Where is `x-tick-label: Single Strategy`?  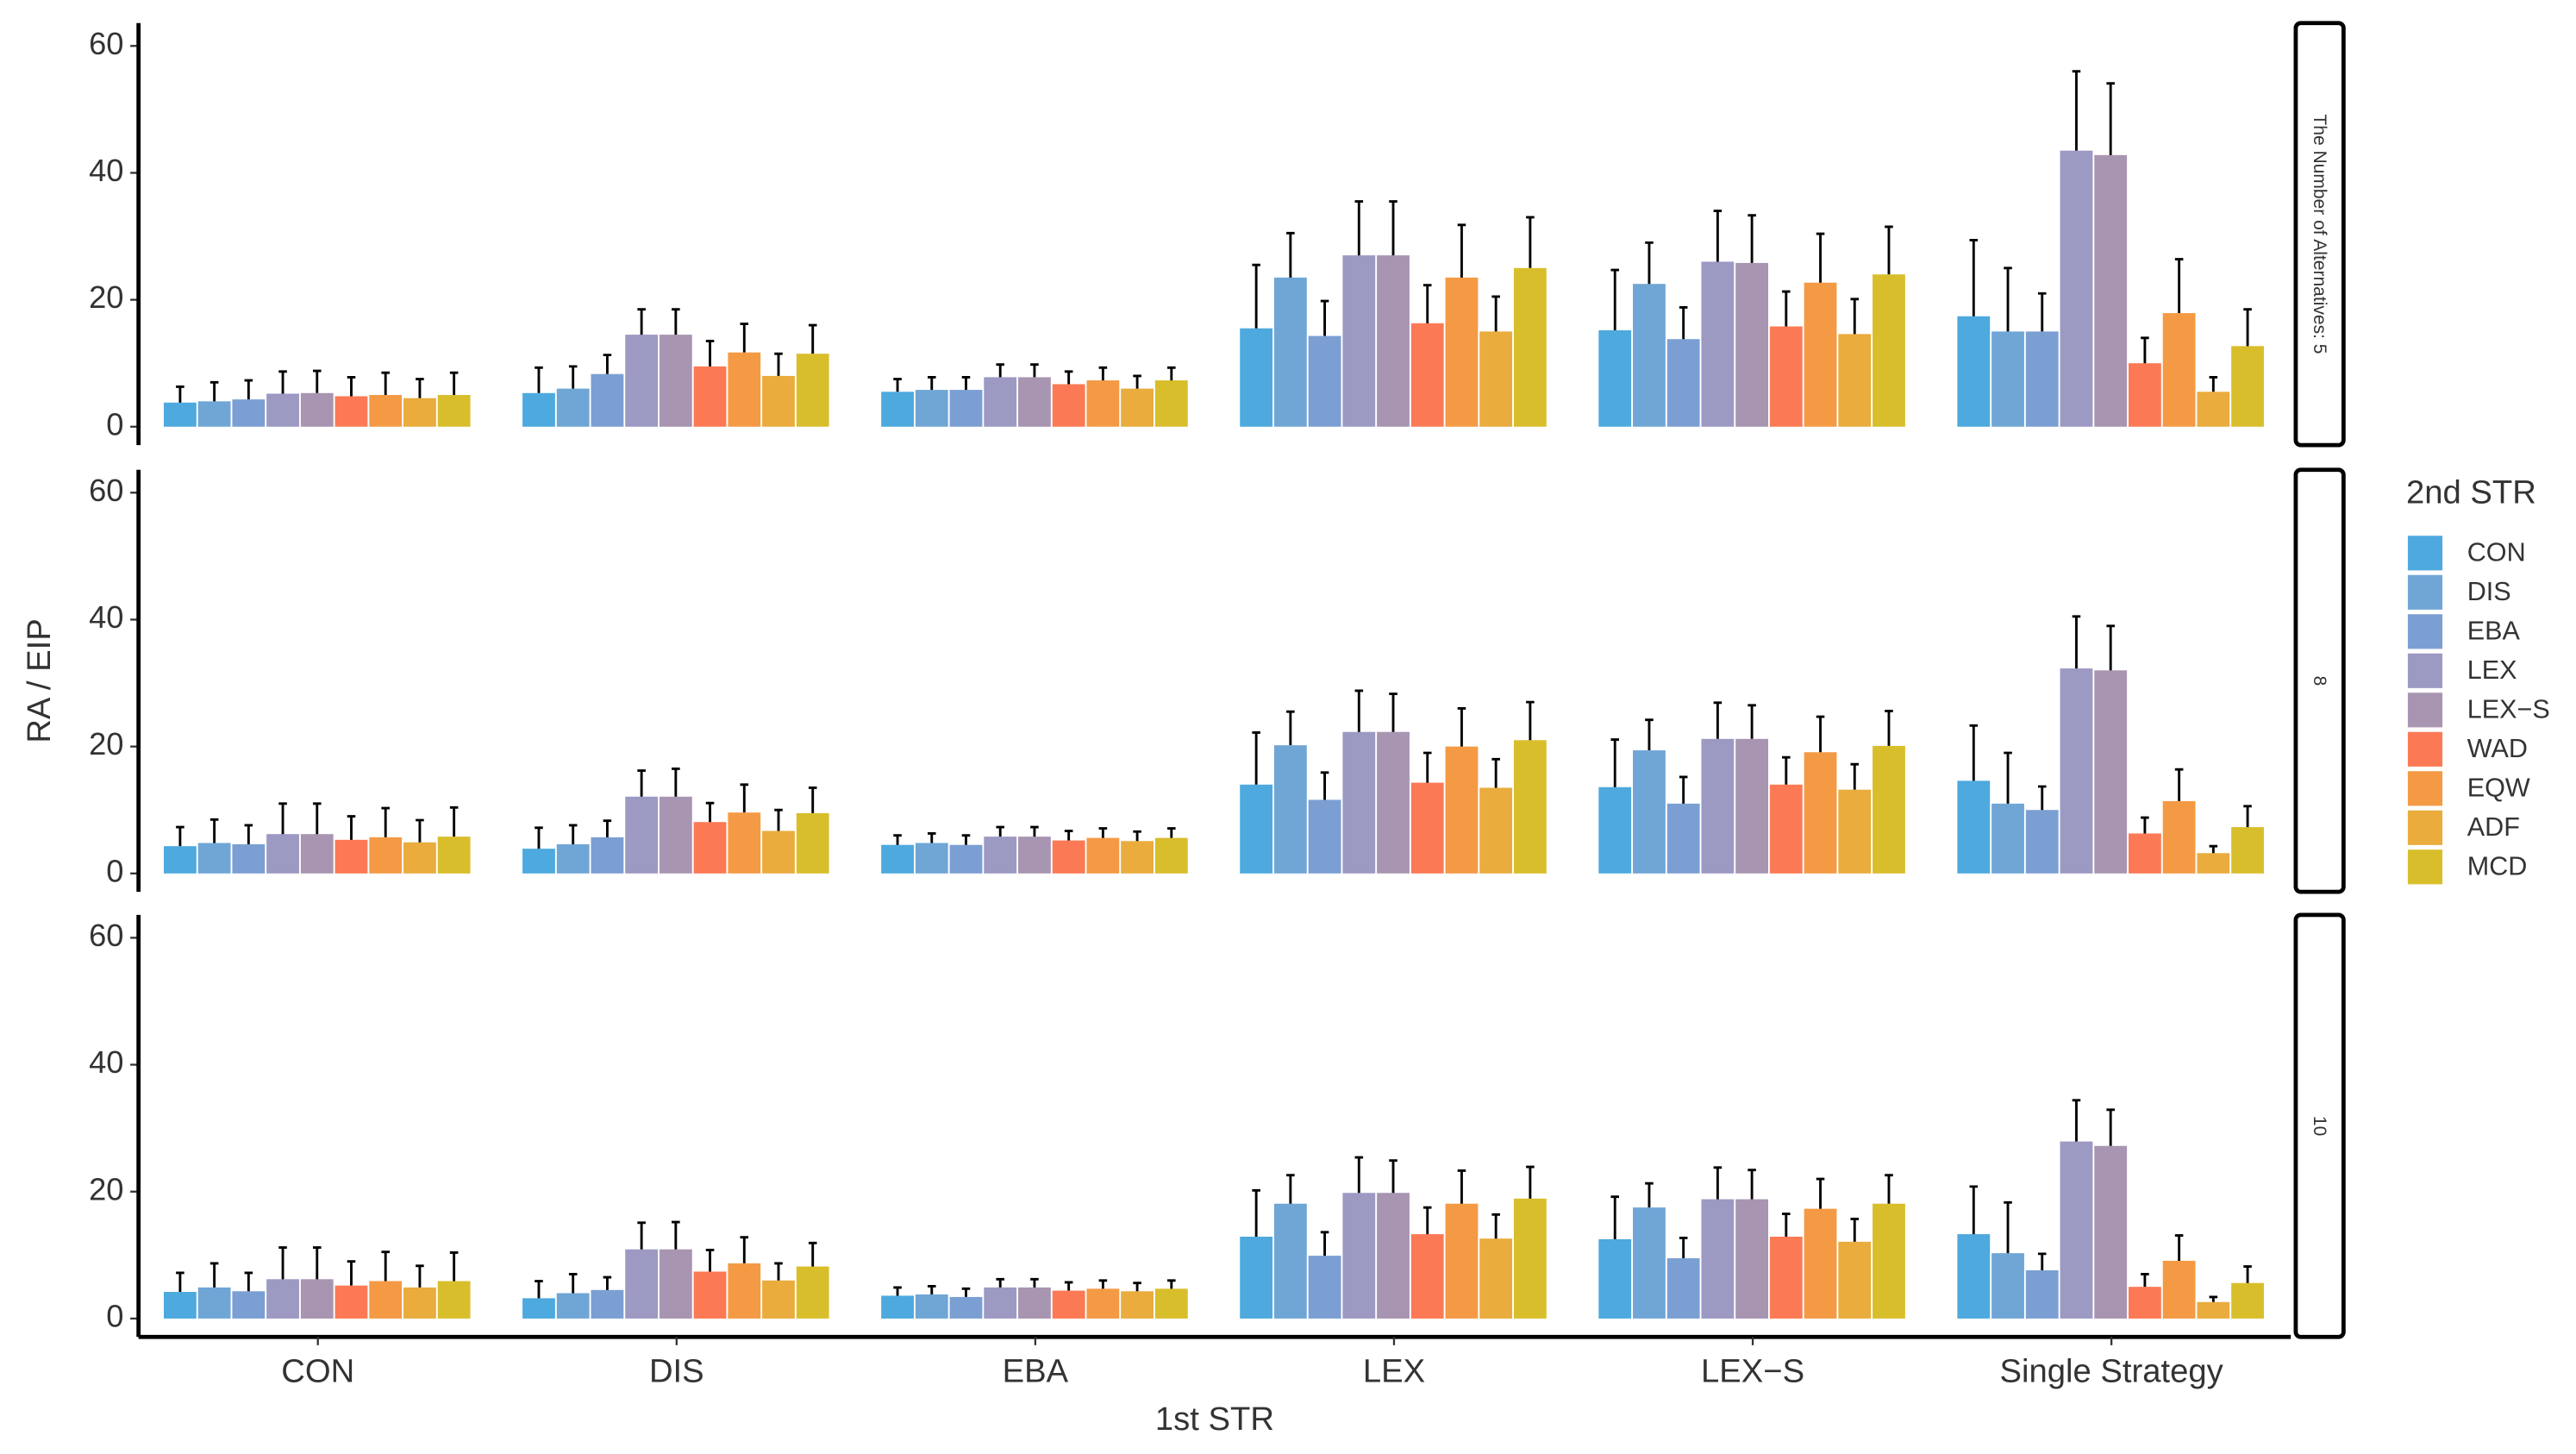
x-tick-label: Single Strategy is located at coordinates (2112, 1370).